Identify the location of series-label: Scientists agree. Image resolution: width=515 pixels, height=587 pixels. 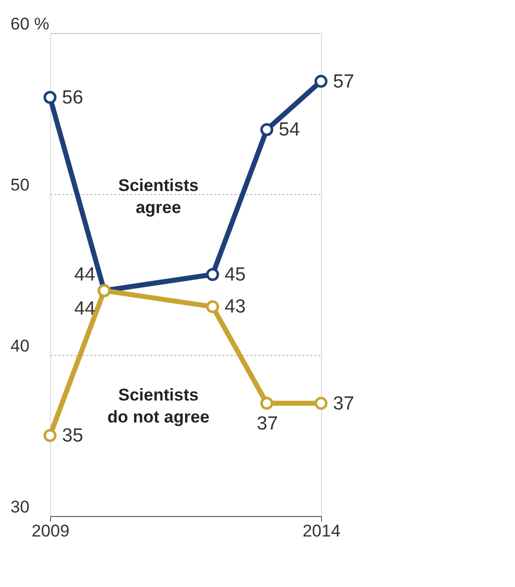
(158, 196).